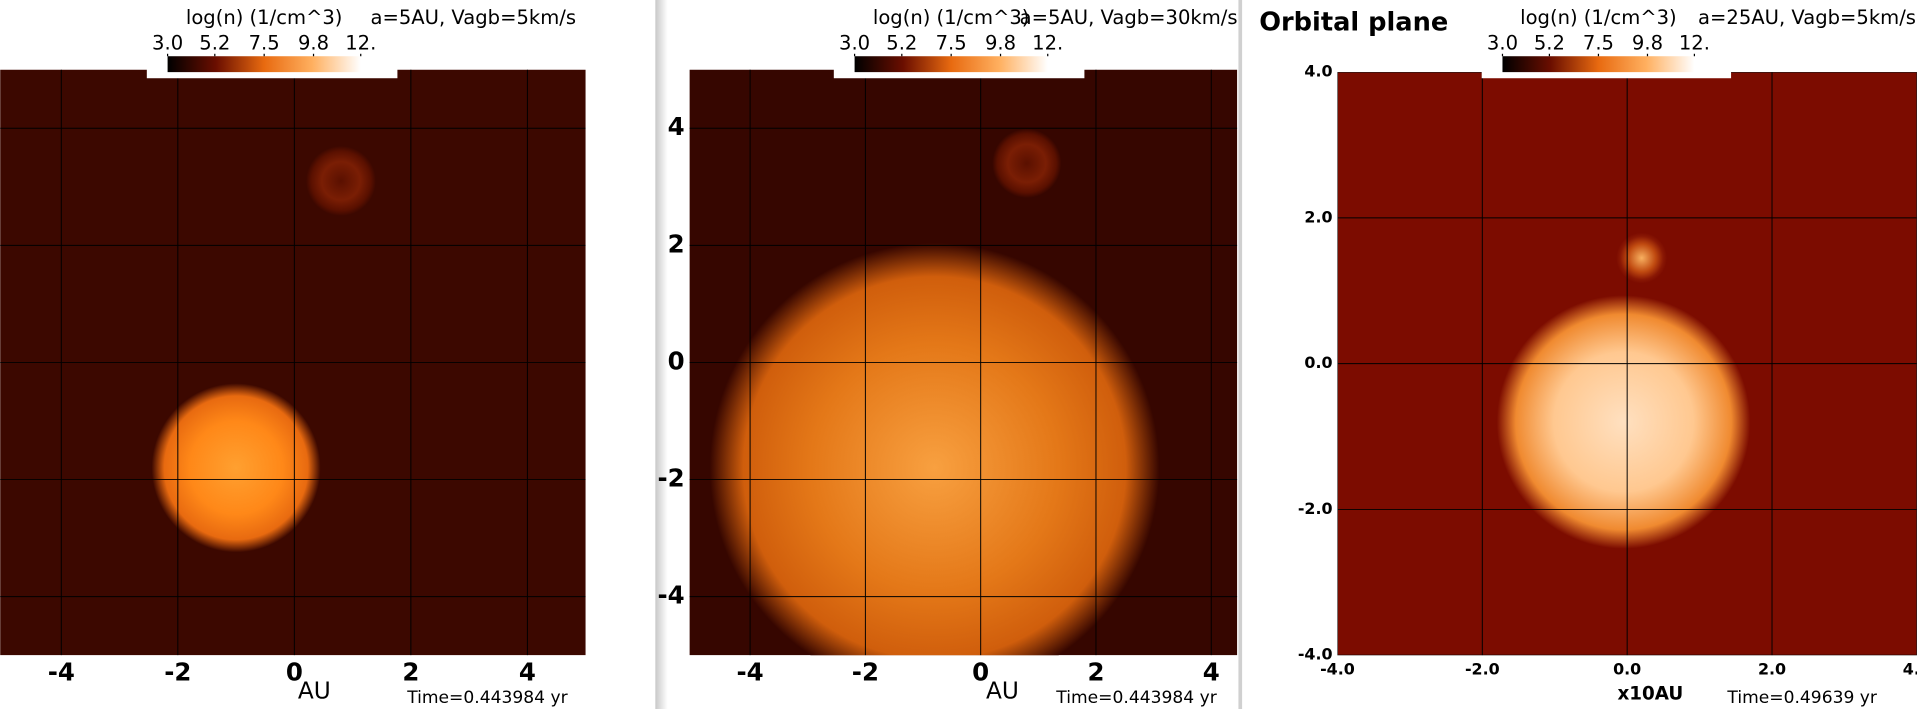 This screenshot has height=713, width=1917. I want to click on x-axis-label: x10AU, so click(1650, 693).